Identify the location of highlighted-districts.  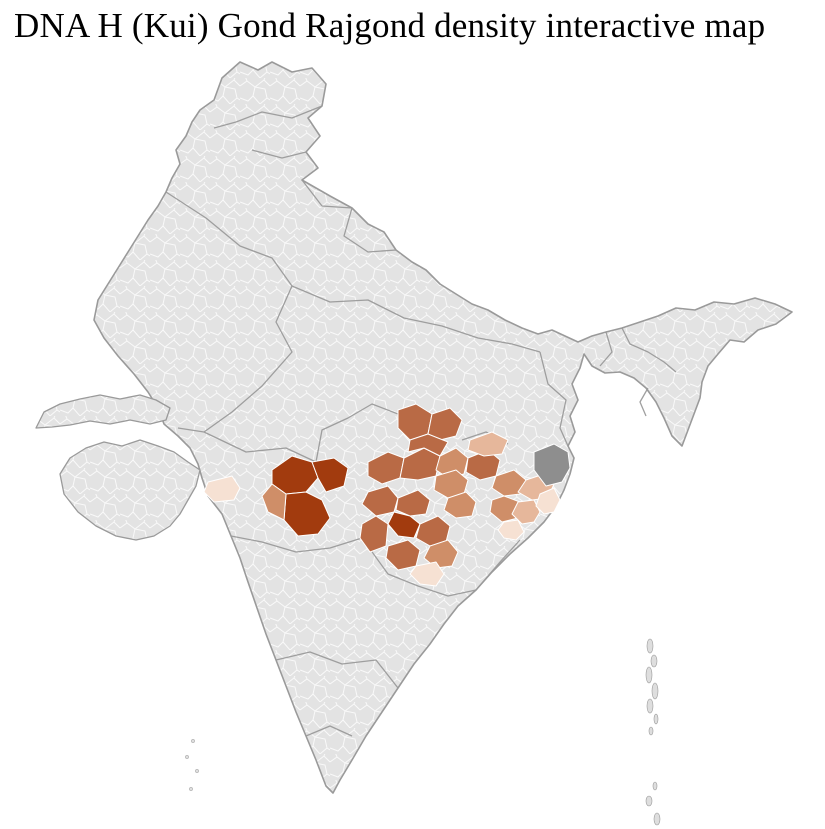
(387, 495).